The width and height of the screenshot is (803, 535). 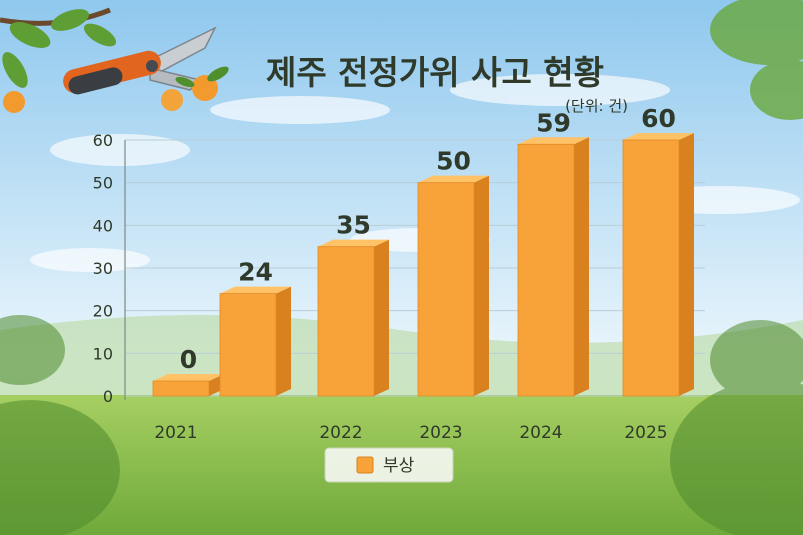 What do you see at coordinates (146, 68) in the screenshot?
I see `pruning-shears-icon` at bounding box center [146, 68].